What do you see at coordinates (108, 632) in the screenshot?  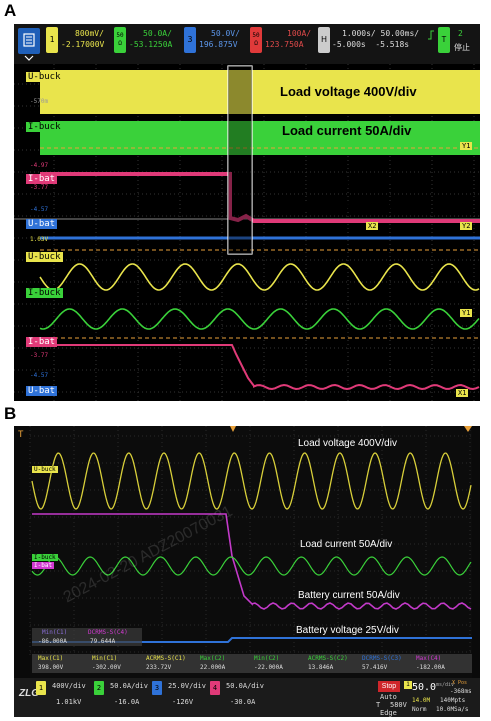 I see `measure-header-2: DCRMS-S(C4)` at bounding box center [108, 632].